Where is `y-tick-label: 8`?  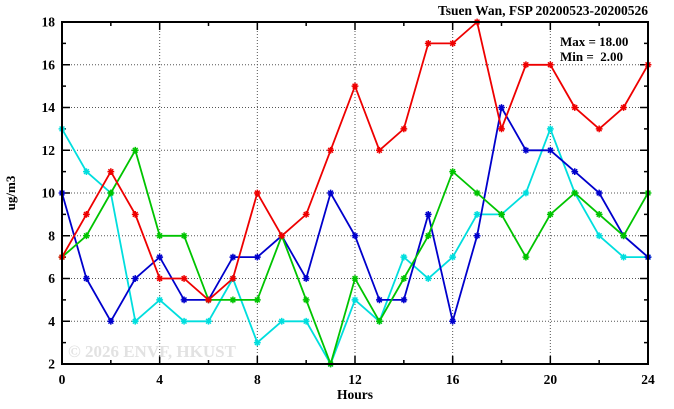
y-tick-label: 8 is located at coordinates (51, 235).